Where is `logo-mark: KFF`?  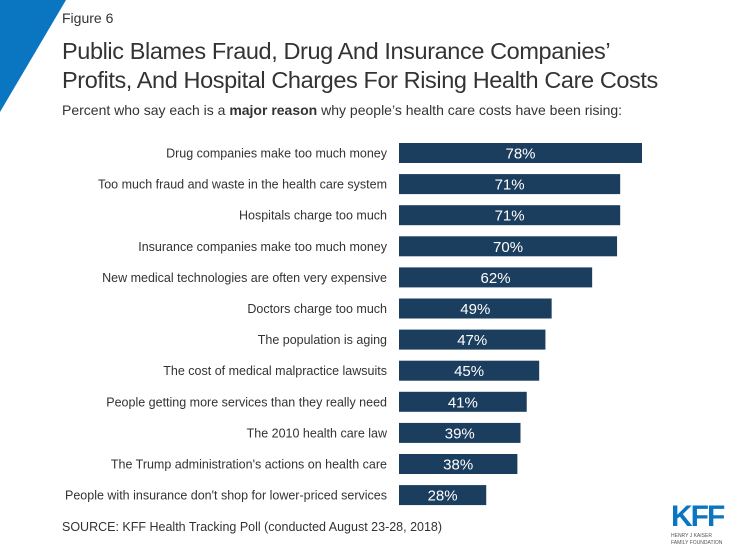
logo-mark: KFF is located at coordinates (698, 516).